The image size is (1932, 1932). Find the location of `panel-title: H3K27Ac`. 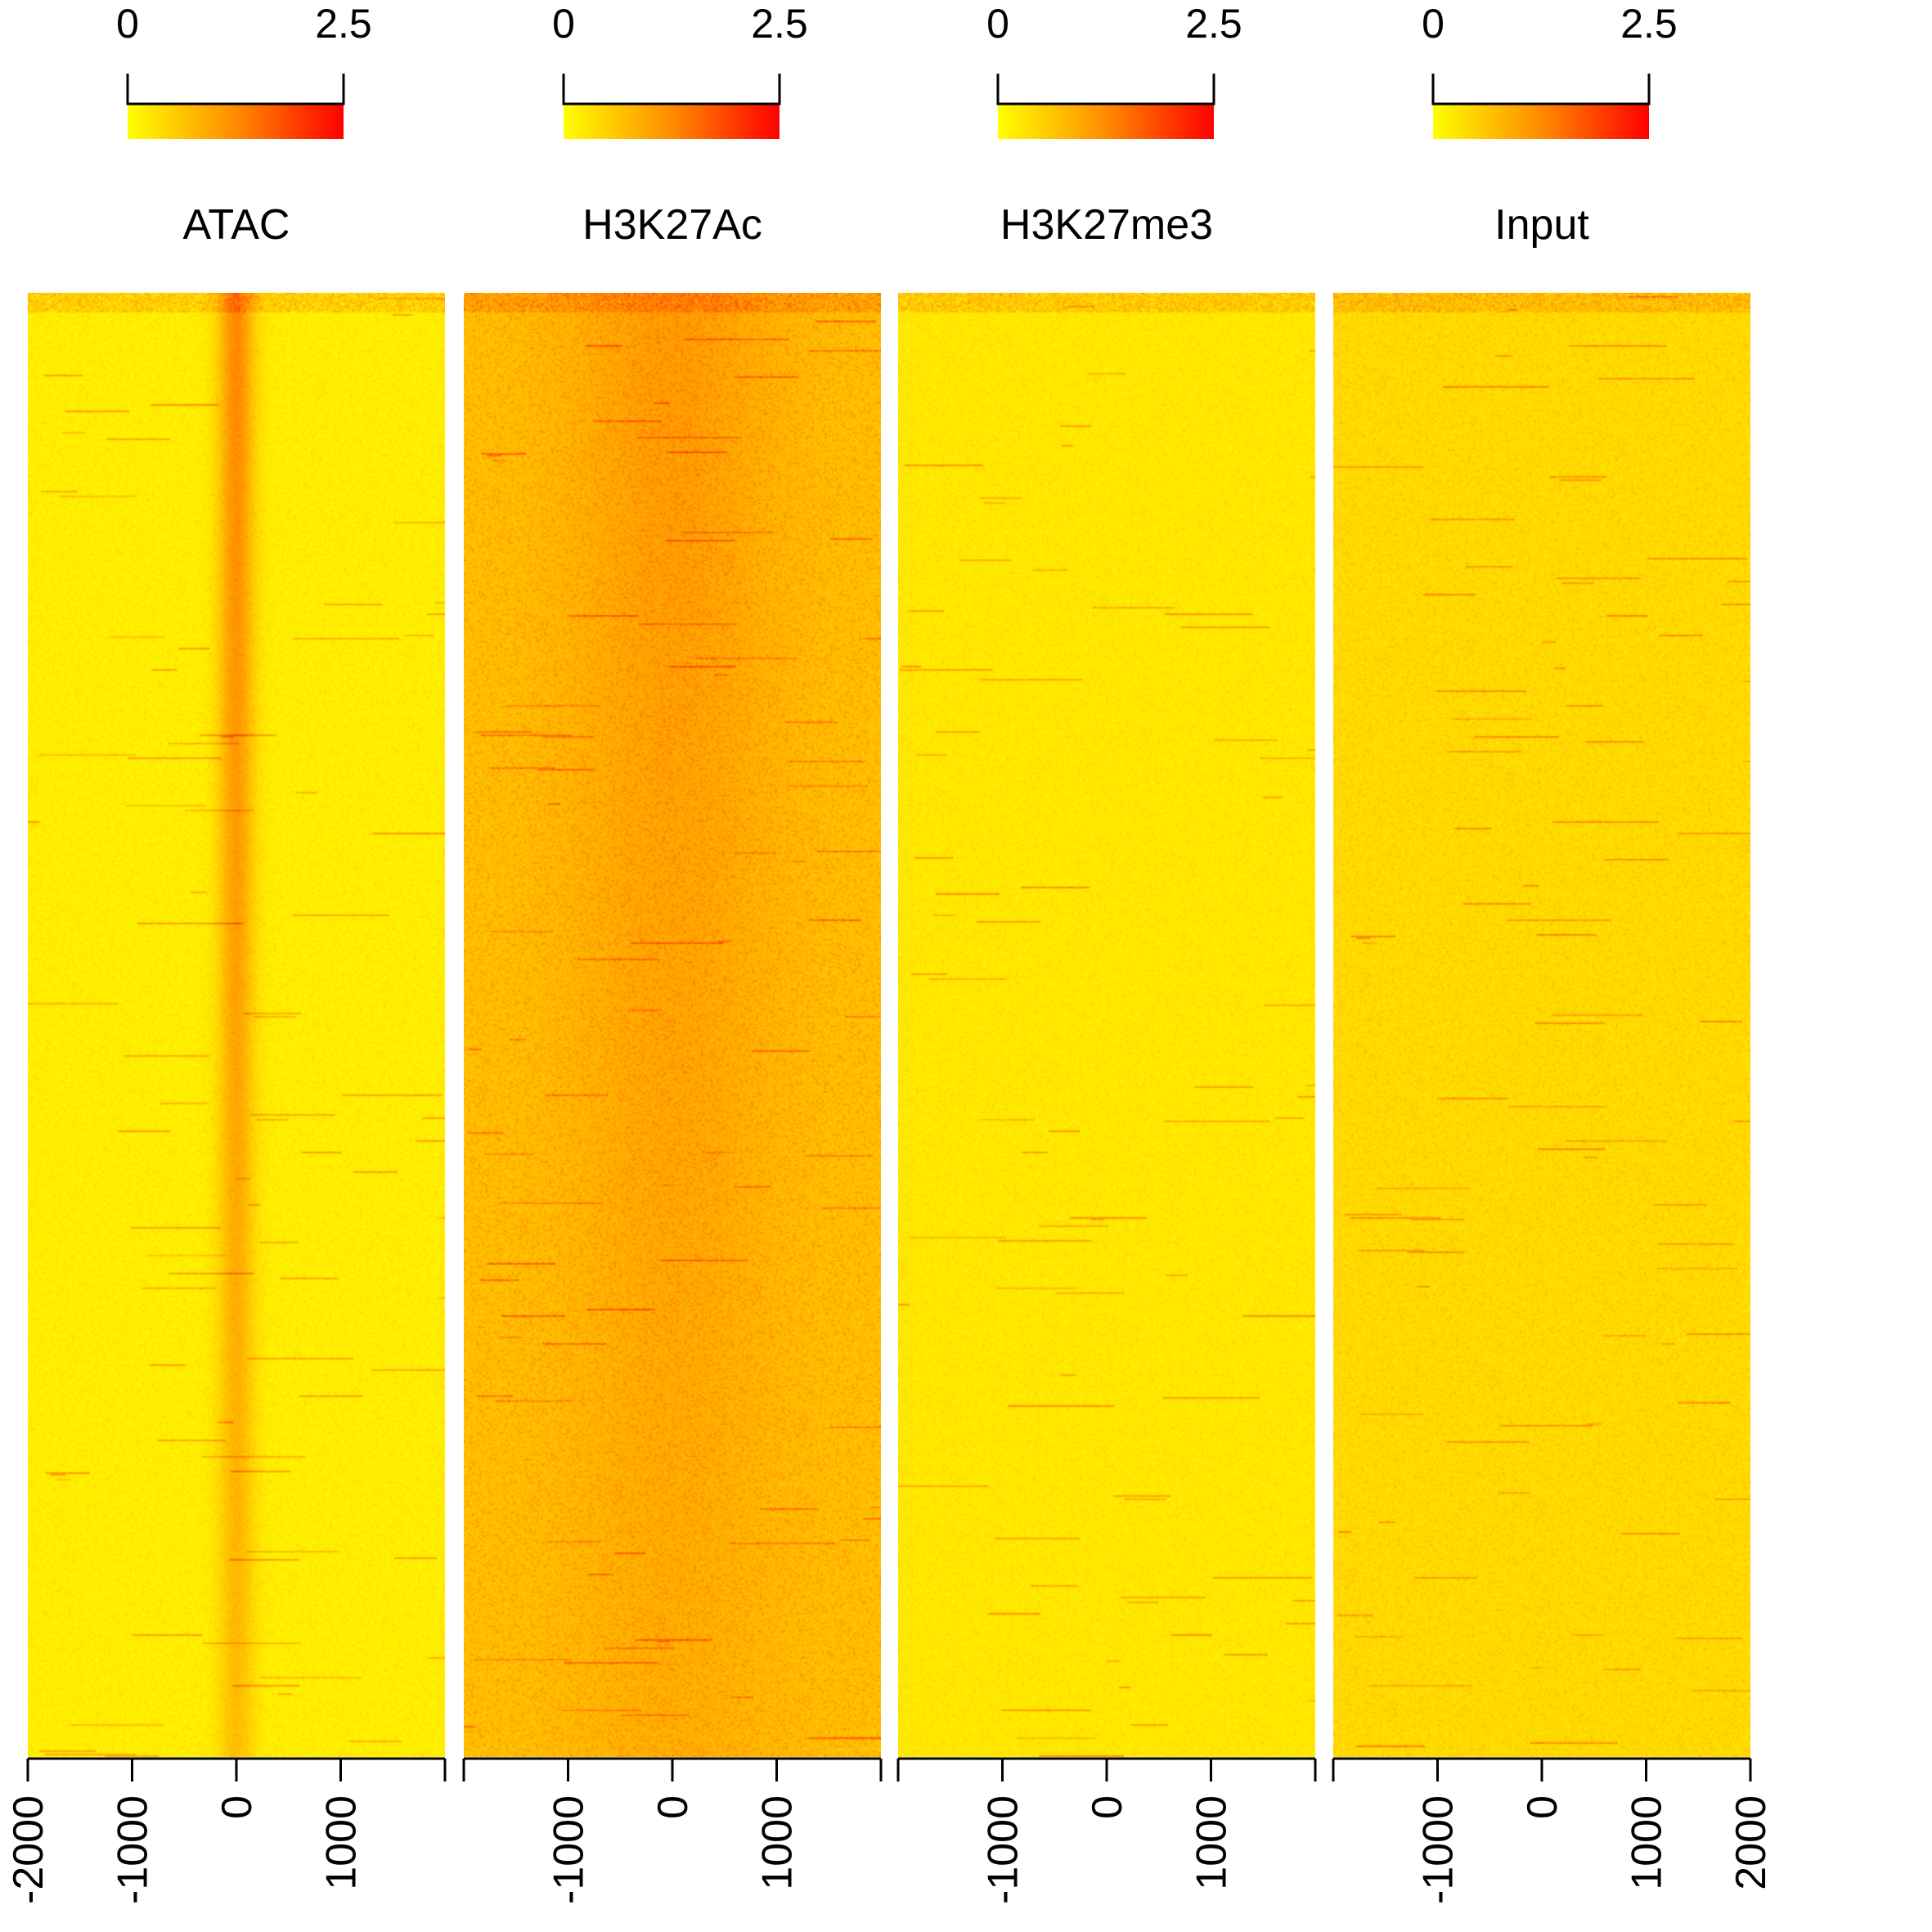

panel-title: H3K27Ac is located at coordinates (672, 225).